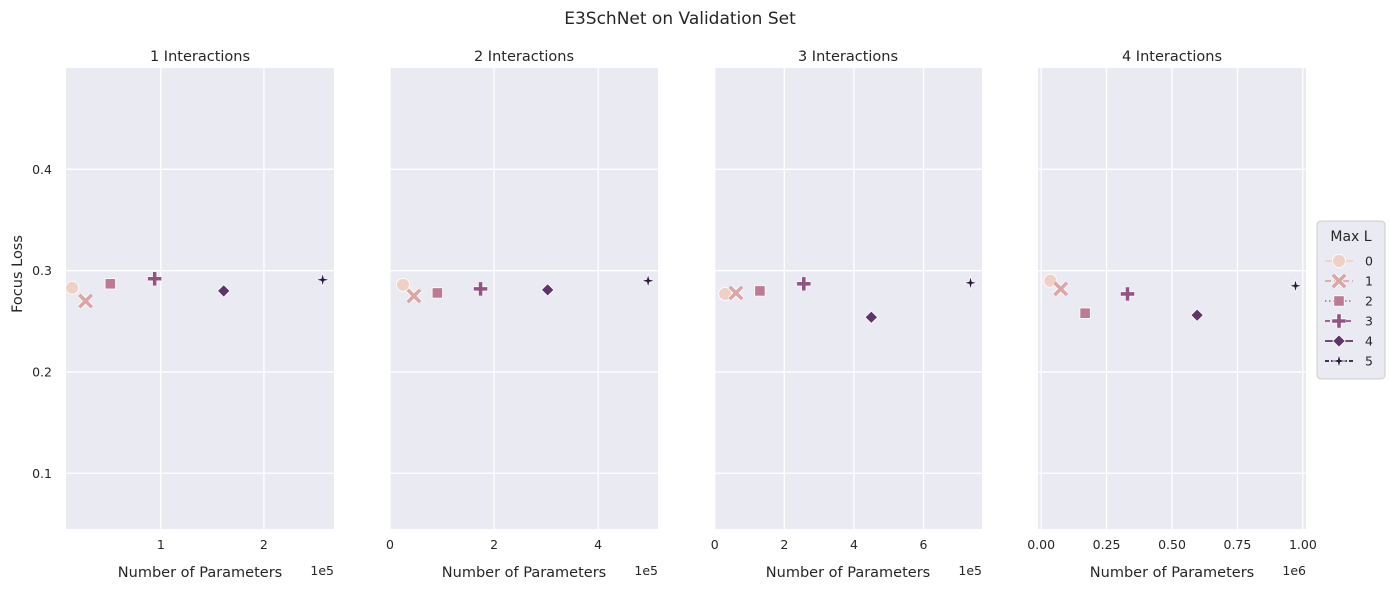 The height and width of the screenshot is (589, 1389). I want to click on legend-title: Max L, so click(1350, 237).